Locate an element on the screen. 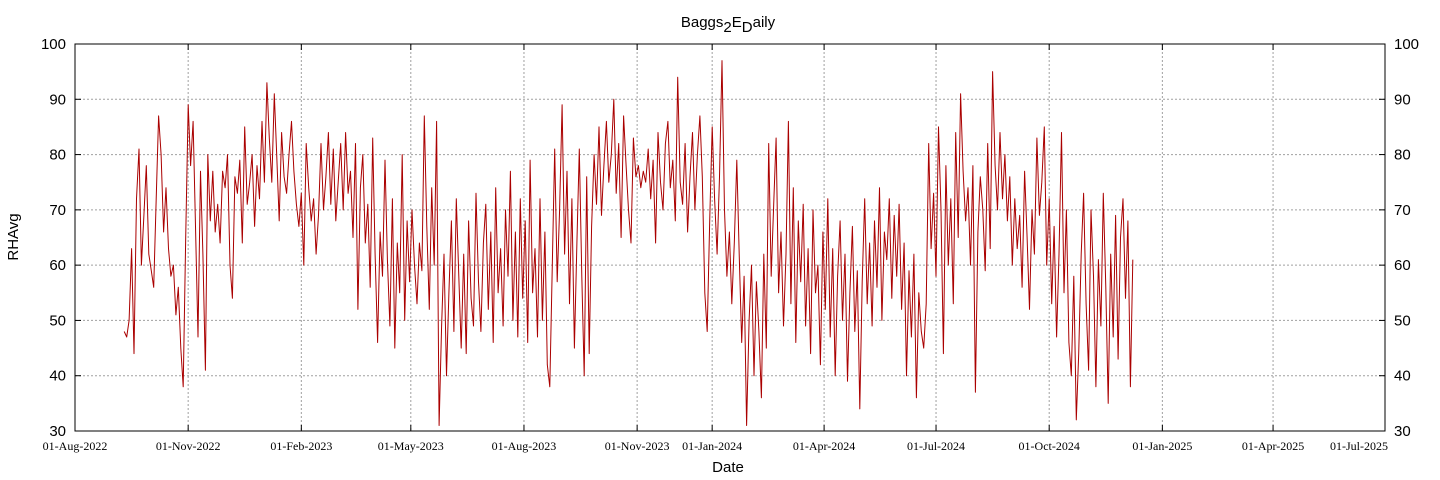 The height and width of the screenshot is (480, 1440). x-tick-label: 01-Oct-2024 is located at coordinates (1049, 446).